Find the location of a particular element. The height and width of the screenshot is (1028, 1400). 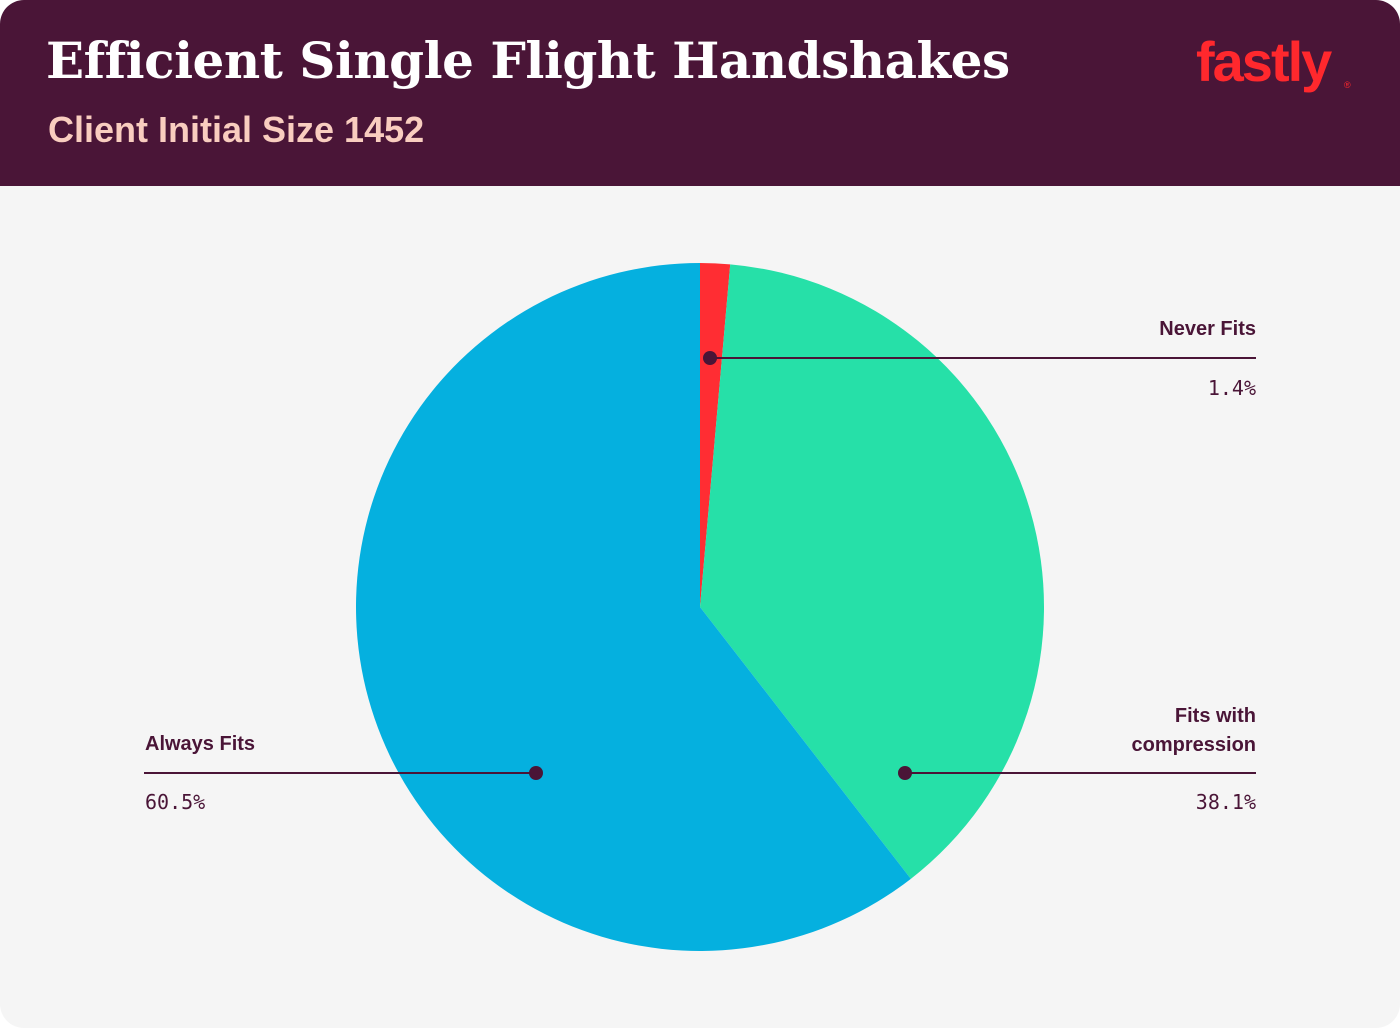

leader-dot-always-fits is located at coordinates (536, 773).